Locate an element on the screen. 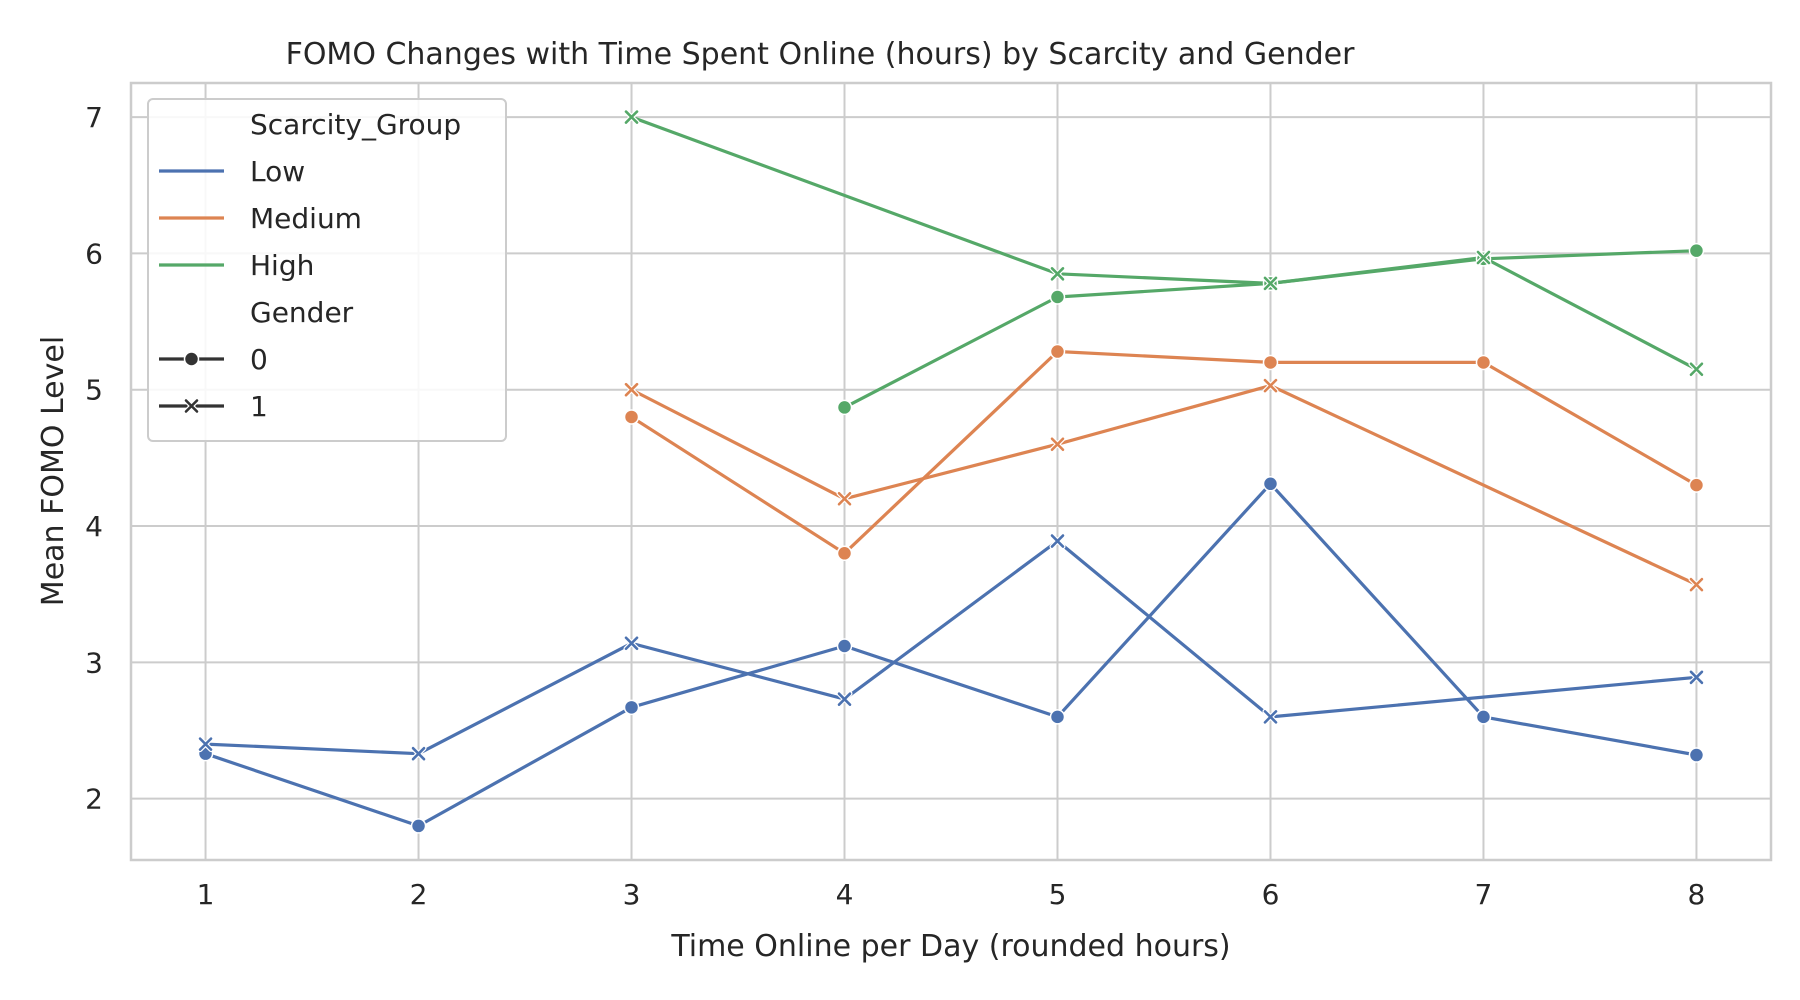 Image resolution: width=1800 pixels, height=1000 pixels. legend-label-medium: Medium is located at coordinates (306, 218).